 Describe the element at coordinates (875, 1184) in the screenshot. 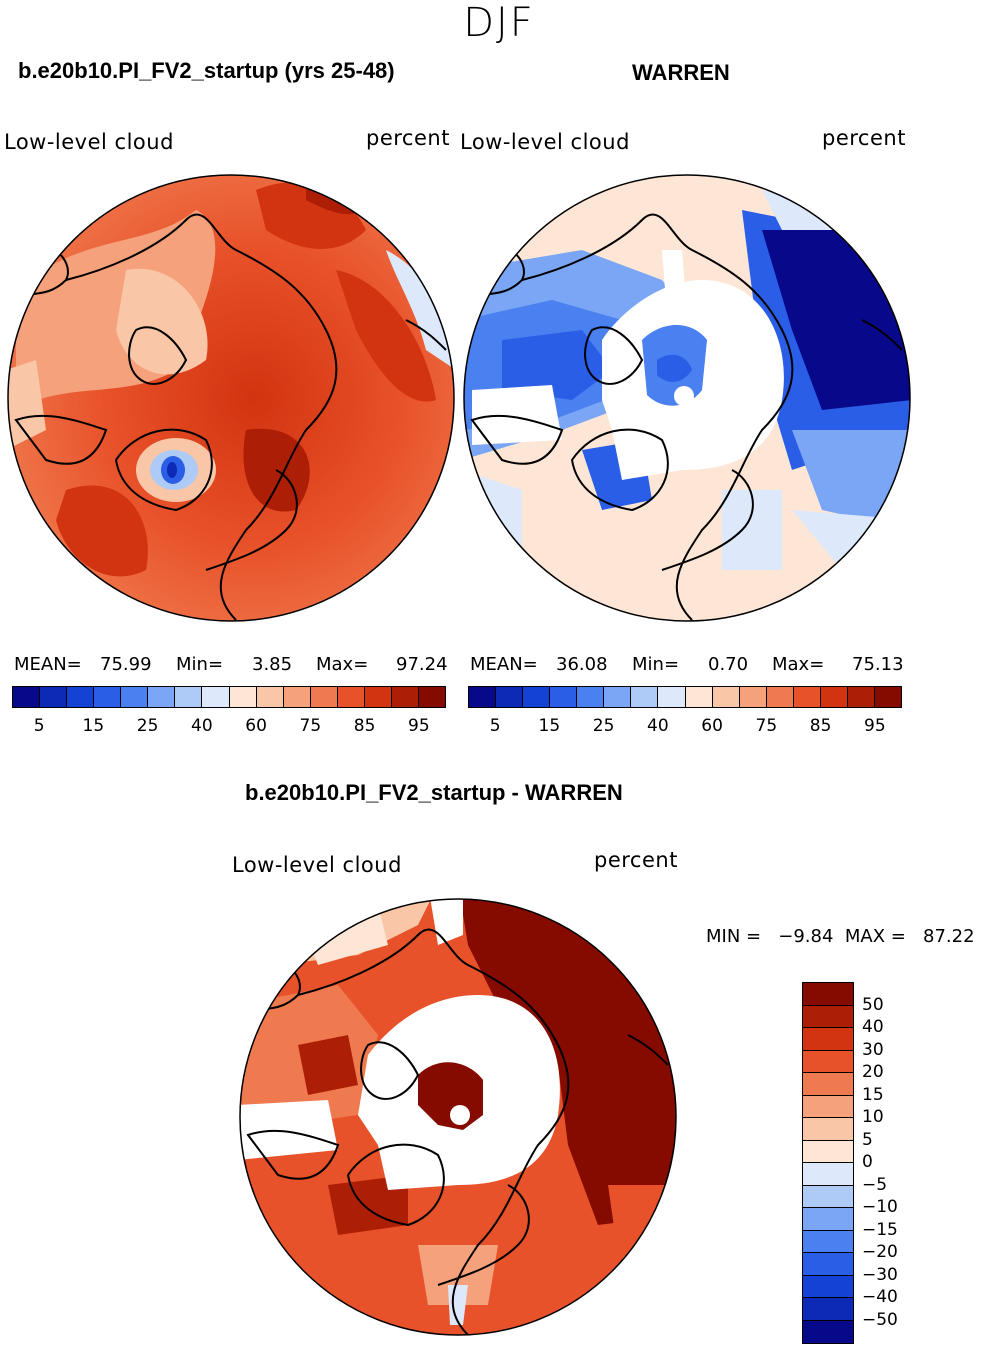

I see `colorbar-tick-label: −5` at that location.